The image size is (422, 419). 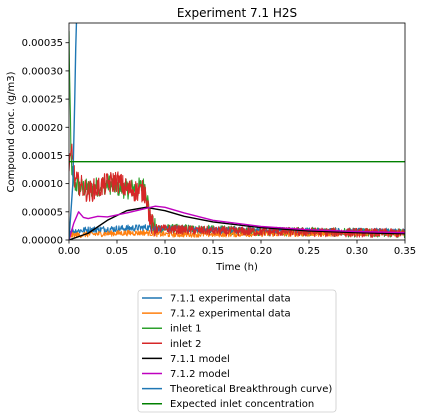 What do you see at coordinates (236, 267) in the screenshot?
I see `x-axis-label: Time (h)` at bounding box center [236, 267].